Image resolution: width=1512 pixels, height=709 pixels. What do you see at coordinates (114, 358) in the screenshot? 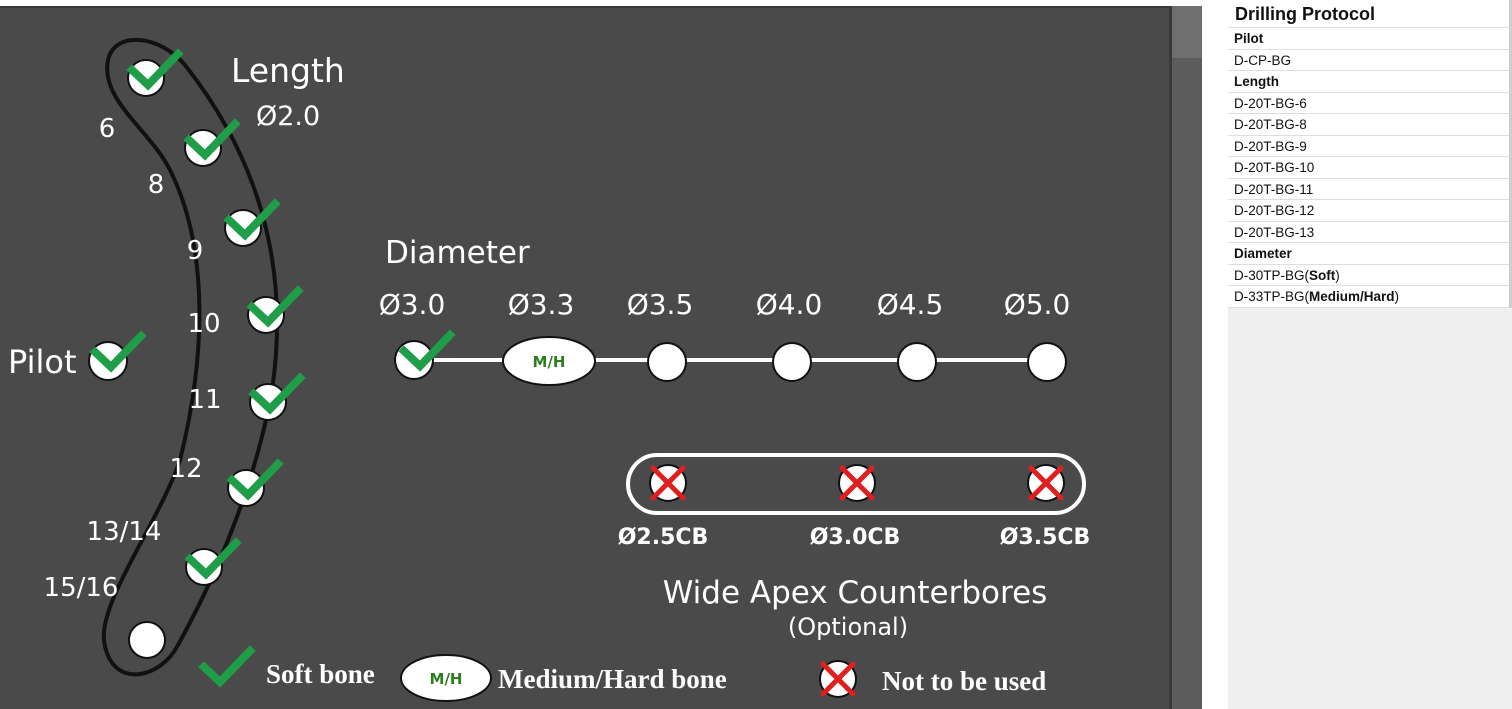
I see `pilot-node` at bounding box center [114, 358].